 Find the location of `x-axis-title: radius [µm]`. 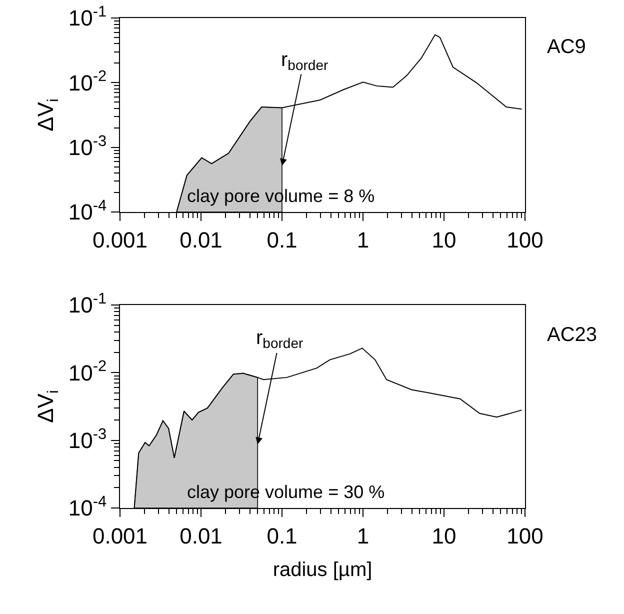

x-axis-title: radius [µm] is located at coordinates (322, 569).